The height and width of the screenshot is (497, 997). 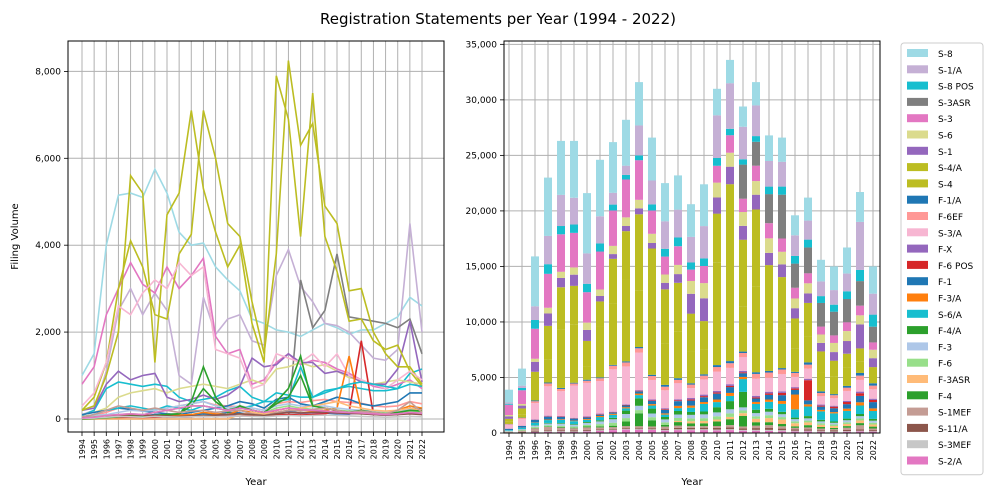 What do you see at coordinates (386, 449) in the screenshot?
I see `x-tick-label: 2019` at bounding box center [386, 449].